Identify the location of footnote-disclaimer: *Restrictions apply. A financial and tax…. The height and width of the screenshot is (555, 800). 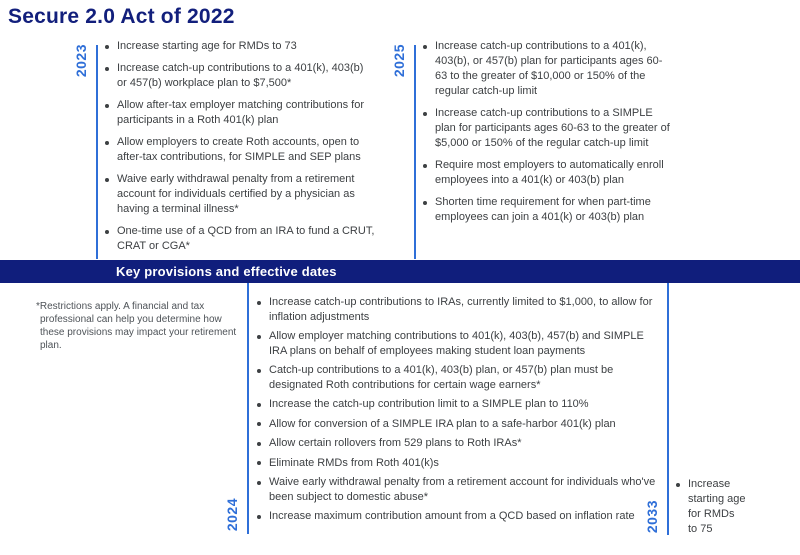
(136, 326).